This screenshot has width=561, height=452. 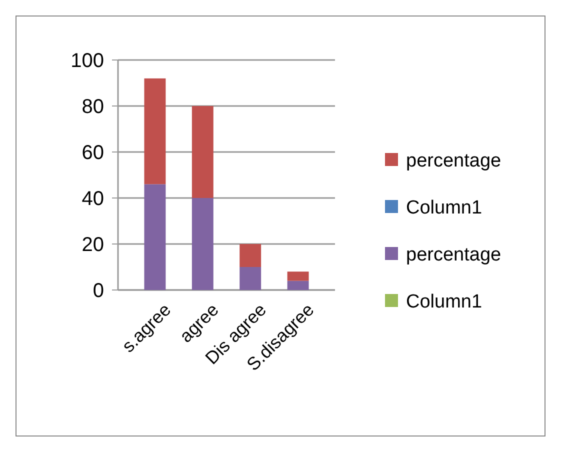 What do you see at coordinates (93, 107) in the screenshot?
I see `y-tick-label: 80` at bounding box center [93, 107].